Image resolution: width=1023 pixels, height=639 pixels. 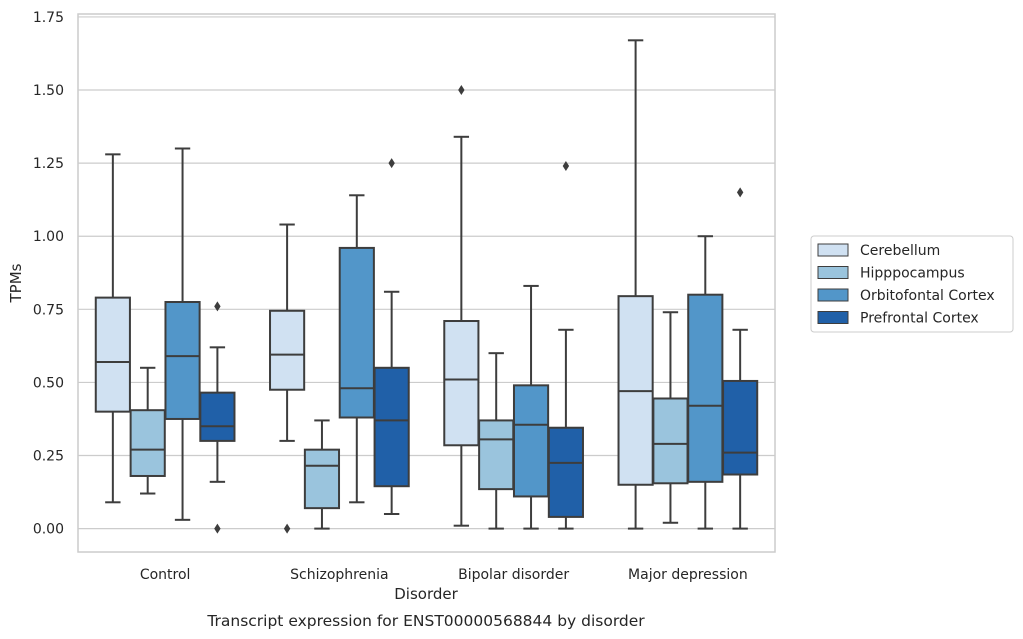 I want to click on y-axis-label: TPMs, so click(x=16, y=283).